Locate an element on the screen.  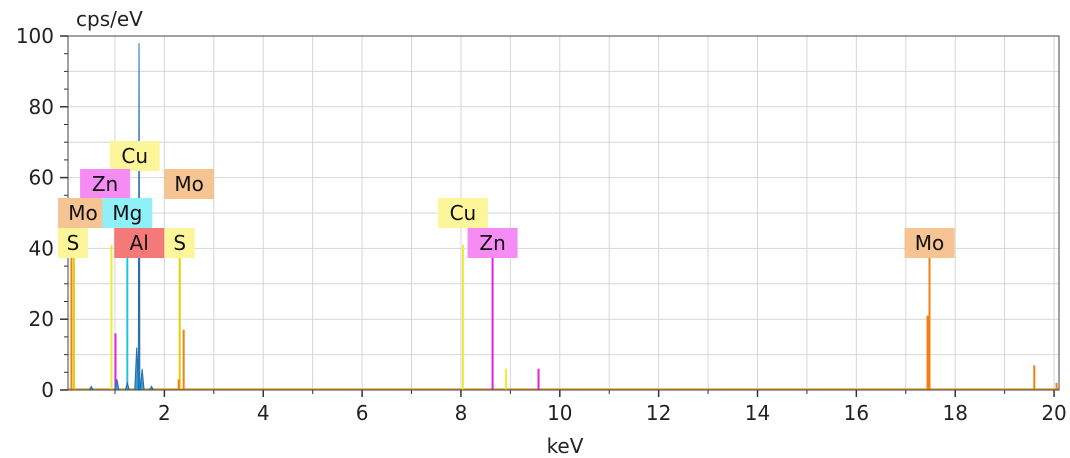
peak-tag-al: Al is located at coordinates (139, 243).